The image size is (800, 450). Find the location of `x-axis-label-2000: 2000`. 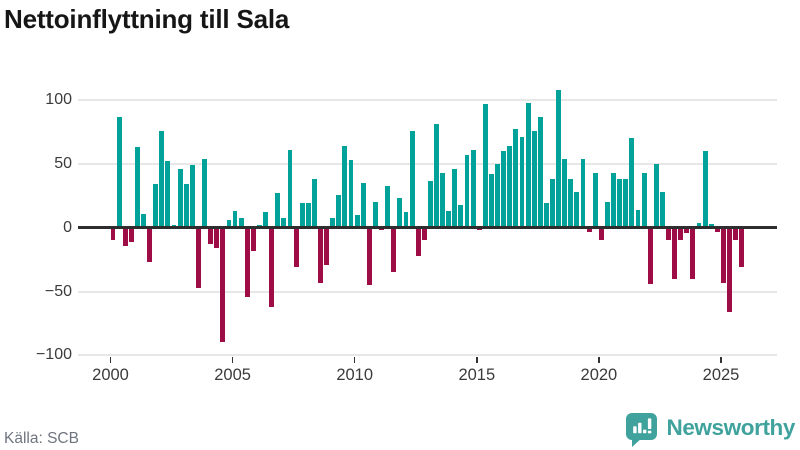

x-axis-label-2000: 2000 is located at coordinates (110, 375).